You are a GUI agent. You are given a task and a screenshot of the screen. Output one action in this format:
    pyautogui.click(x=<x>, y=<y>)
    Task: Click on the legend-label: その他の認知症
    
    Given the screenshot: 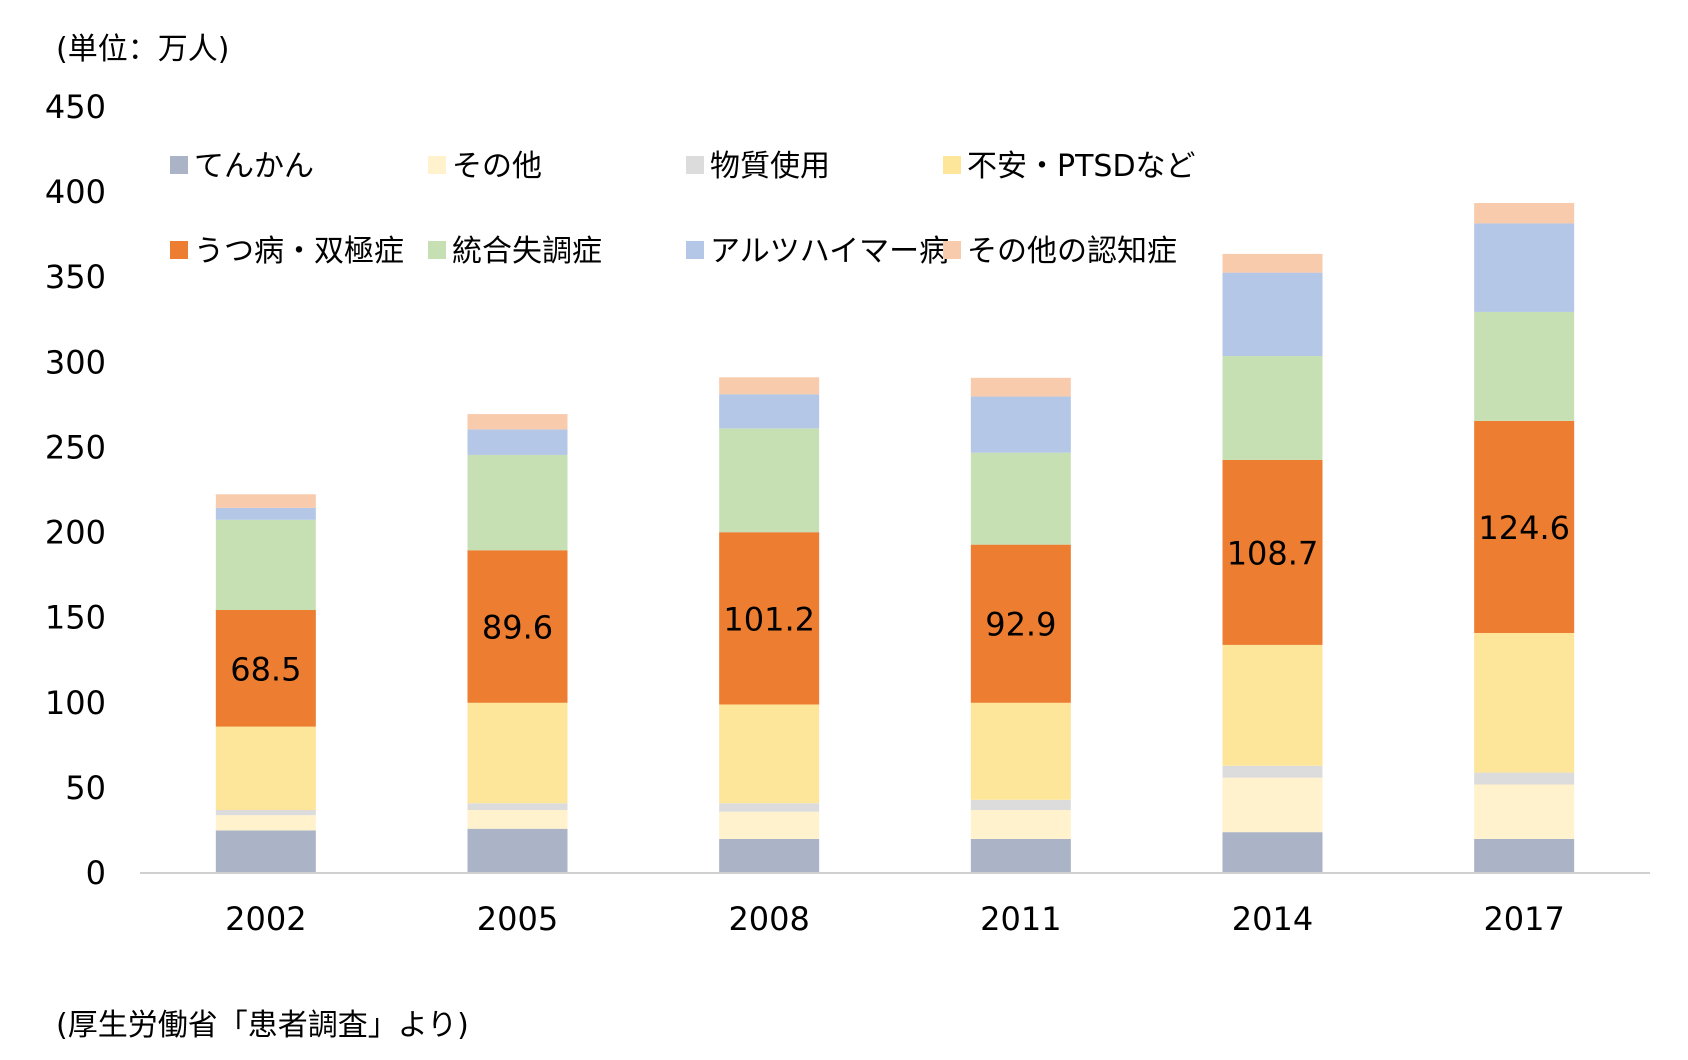 What is the action you would take?
    pyautogui.click(x=1072, y=251)
    